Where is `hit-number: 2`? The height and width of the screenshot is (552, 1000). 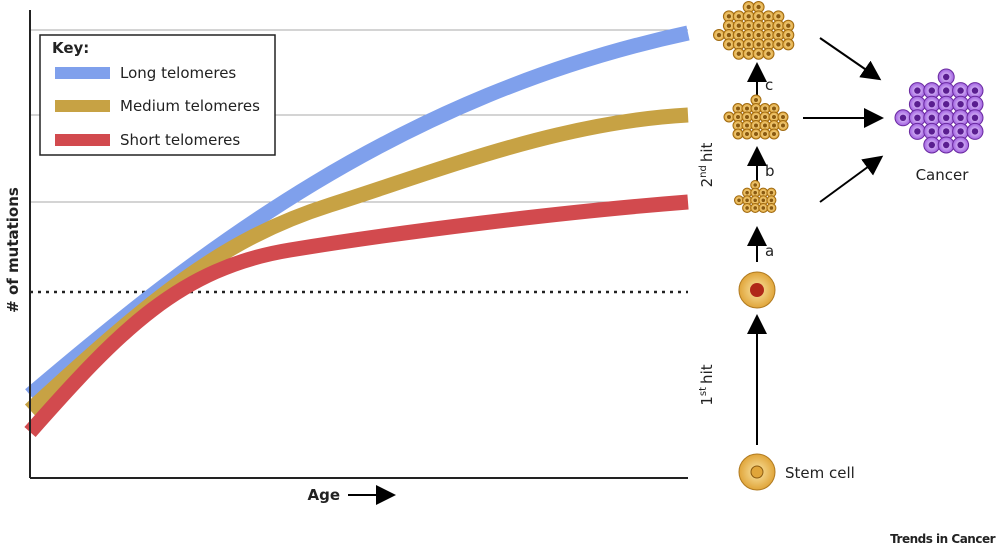 hit-number: 2 is located at coordinates (707, 183).